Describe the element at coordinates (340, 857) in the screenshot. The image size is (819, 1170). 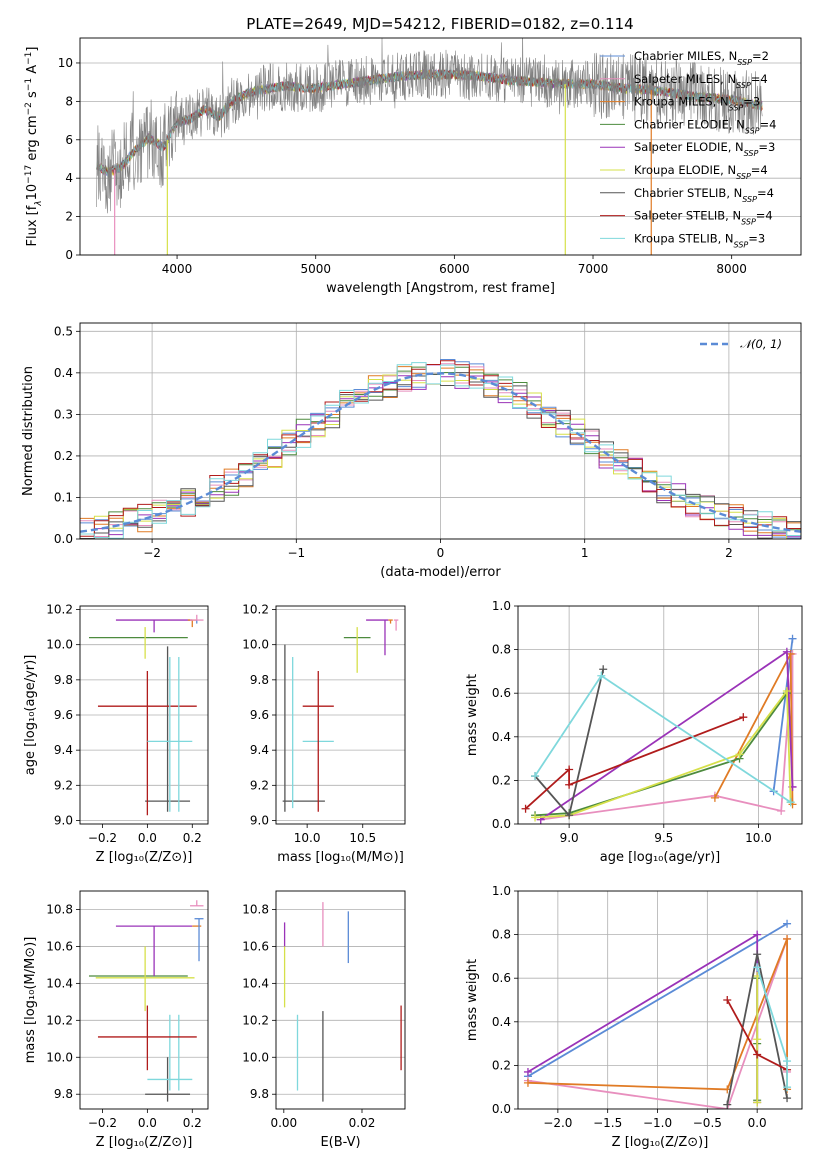
I see `x-axis-label: mass [log₁₀(M/M⊙)]` at that location.